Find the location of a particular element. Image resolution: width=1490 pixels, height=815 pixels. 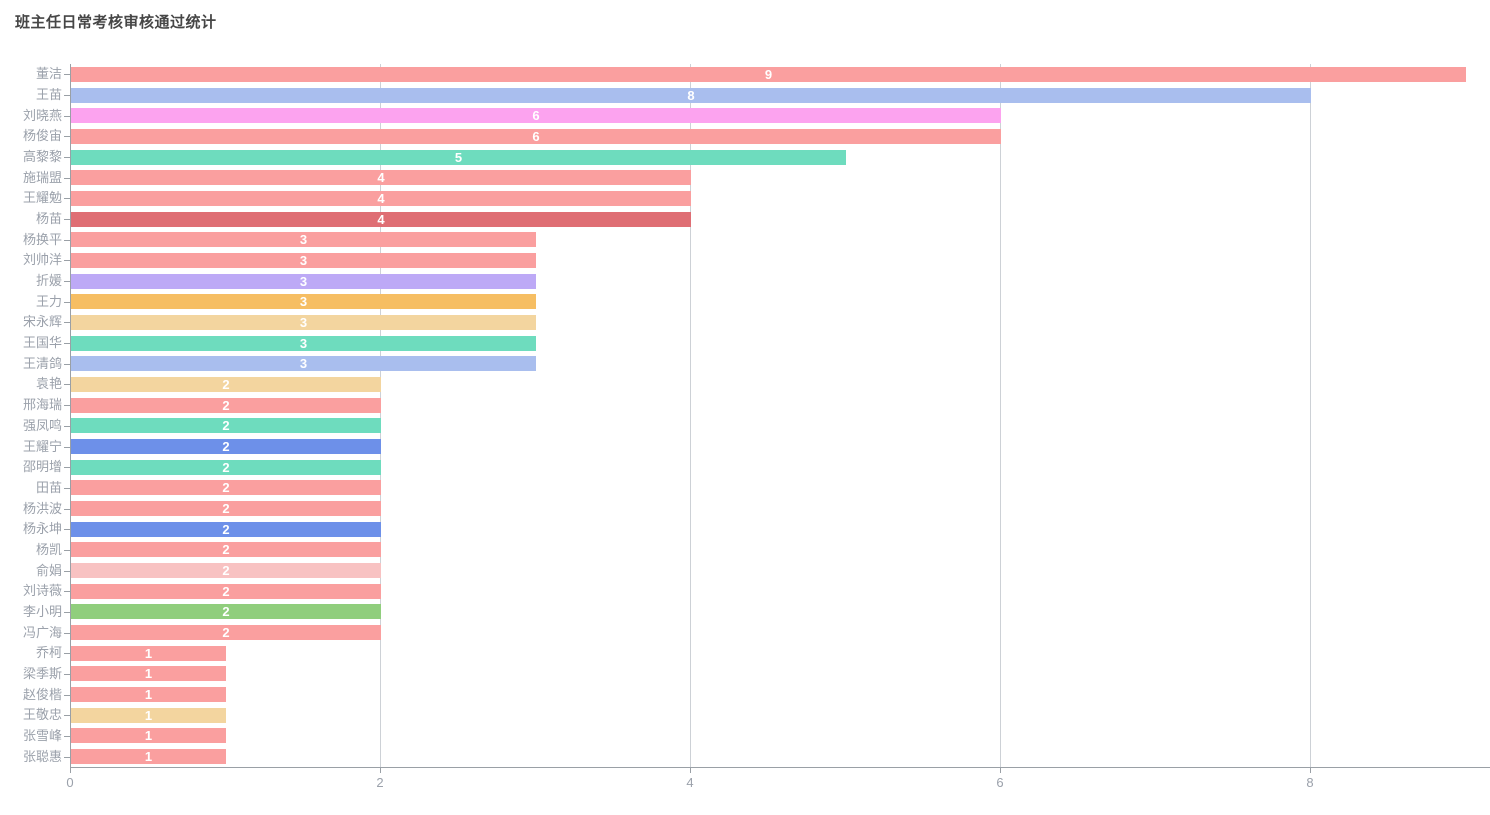

bar-value-label: 9 is located at coordinates (768, 74).